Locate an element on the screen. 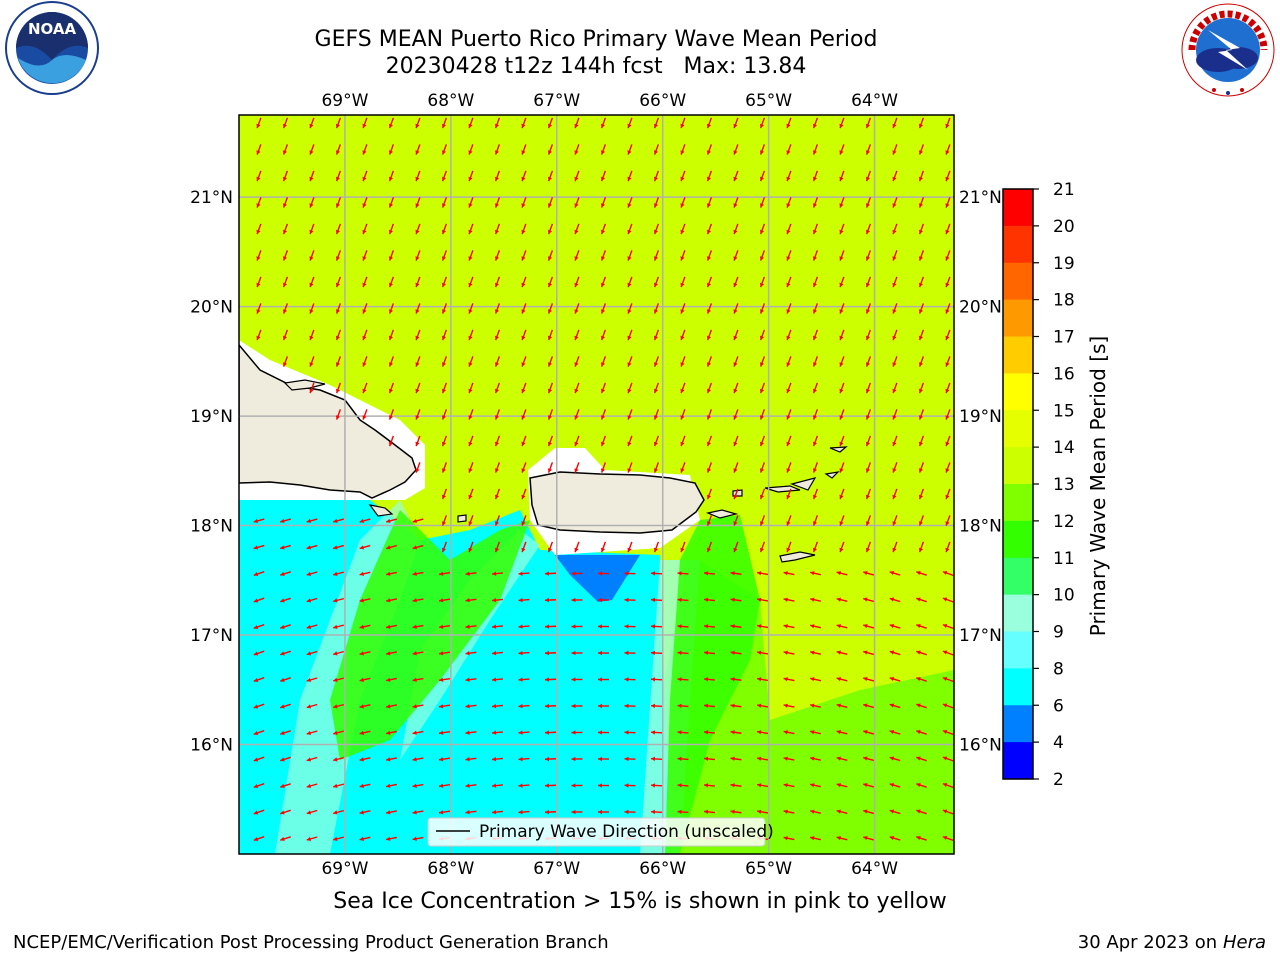  colorbar-tick-label: 15 is located at coordinates (1064, 411).